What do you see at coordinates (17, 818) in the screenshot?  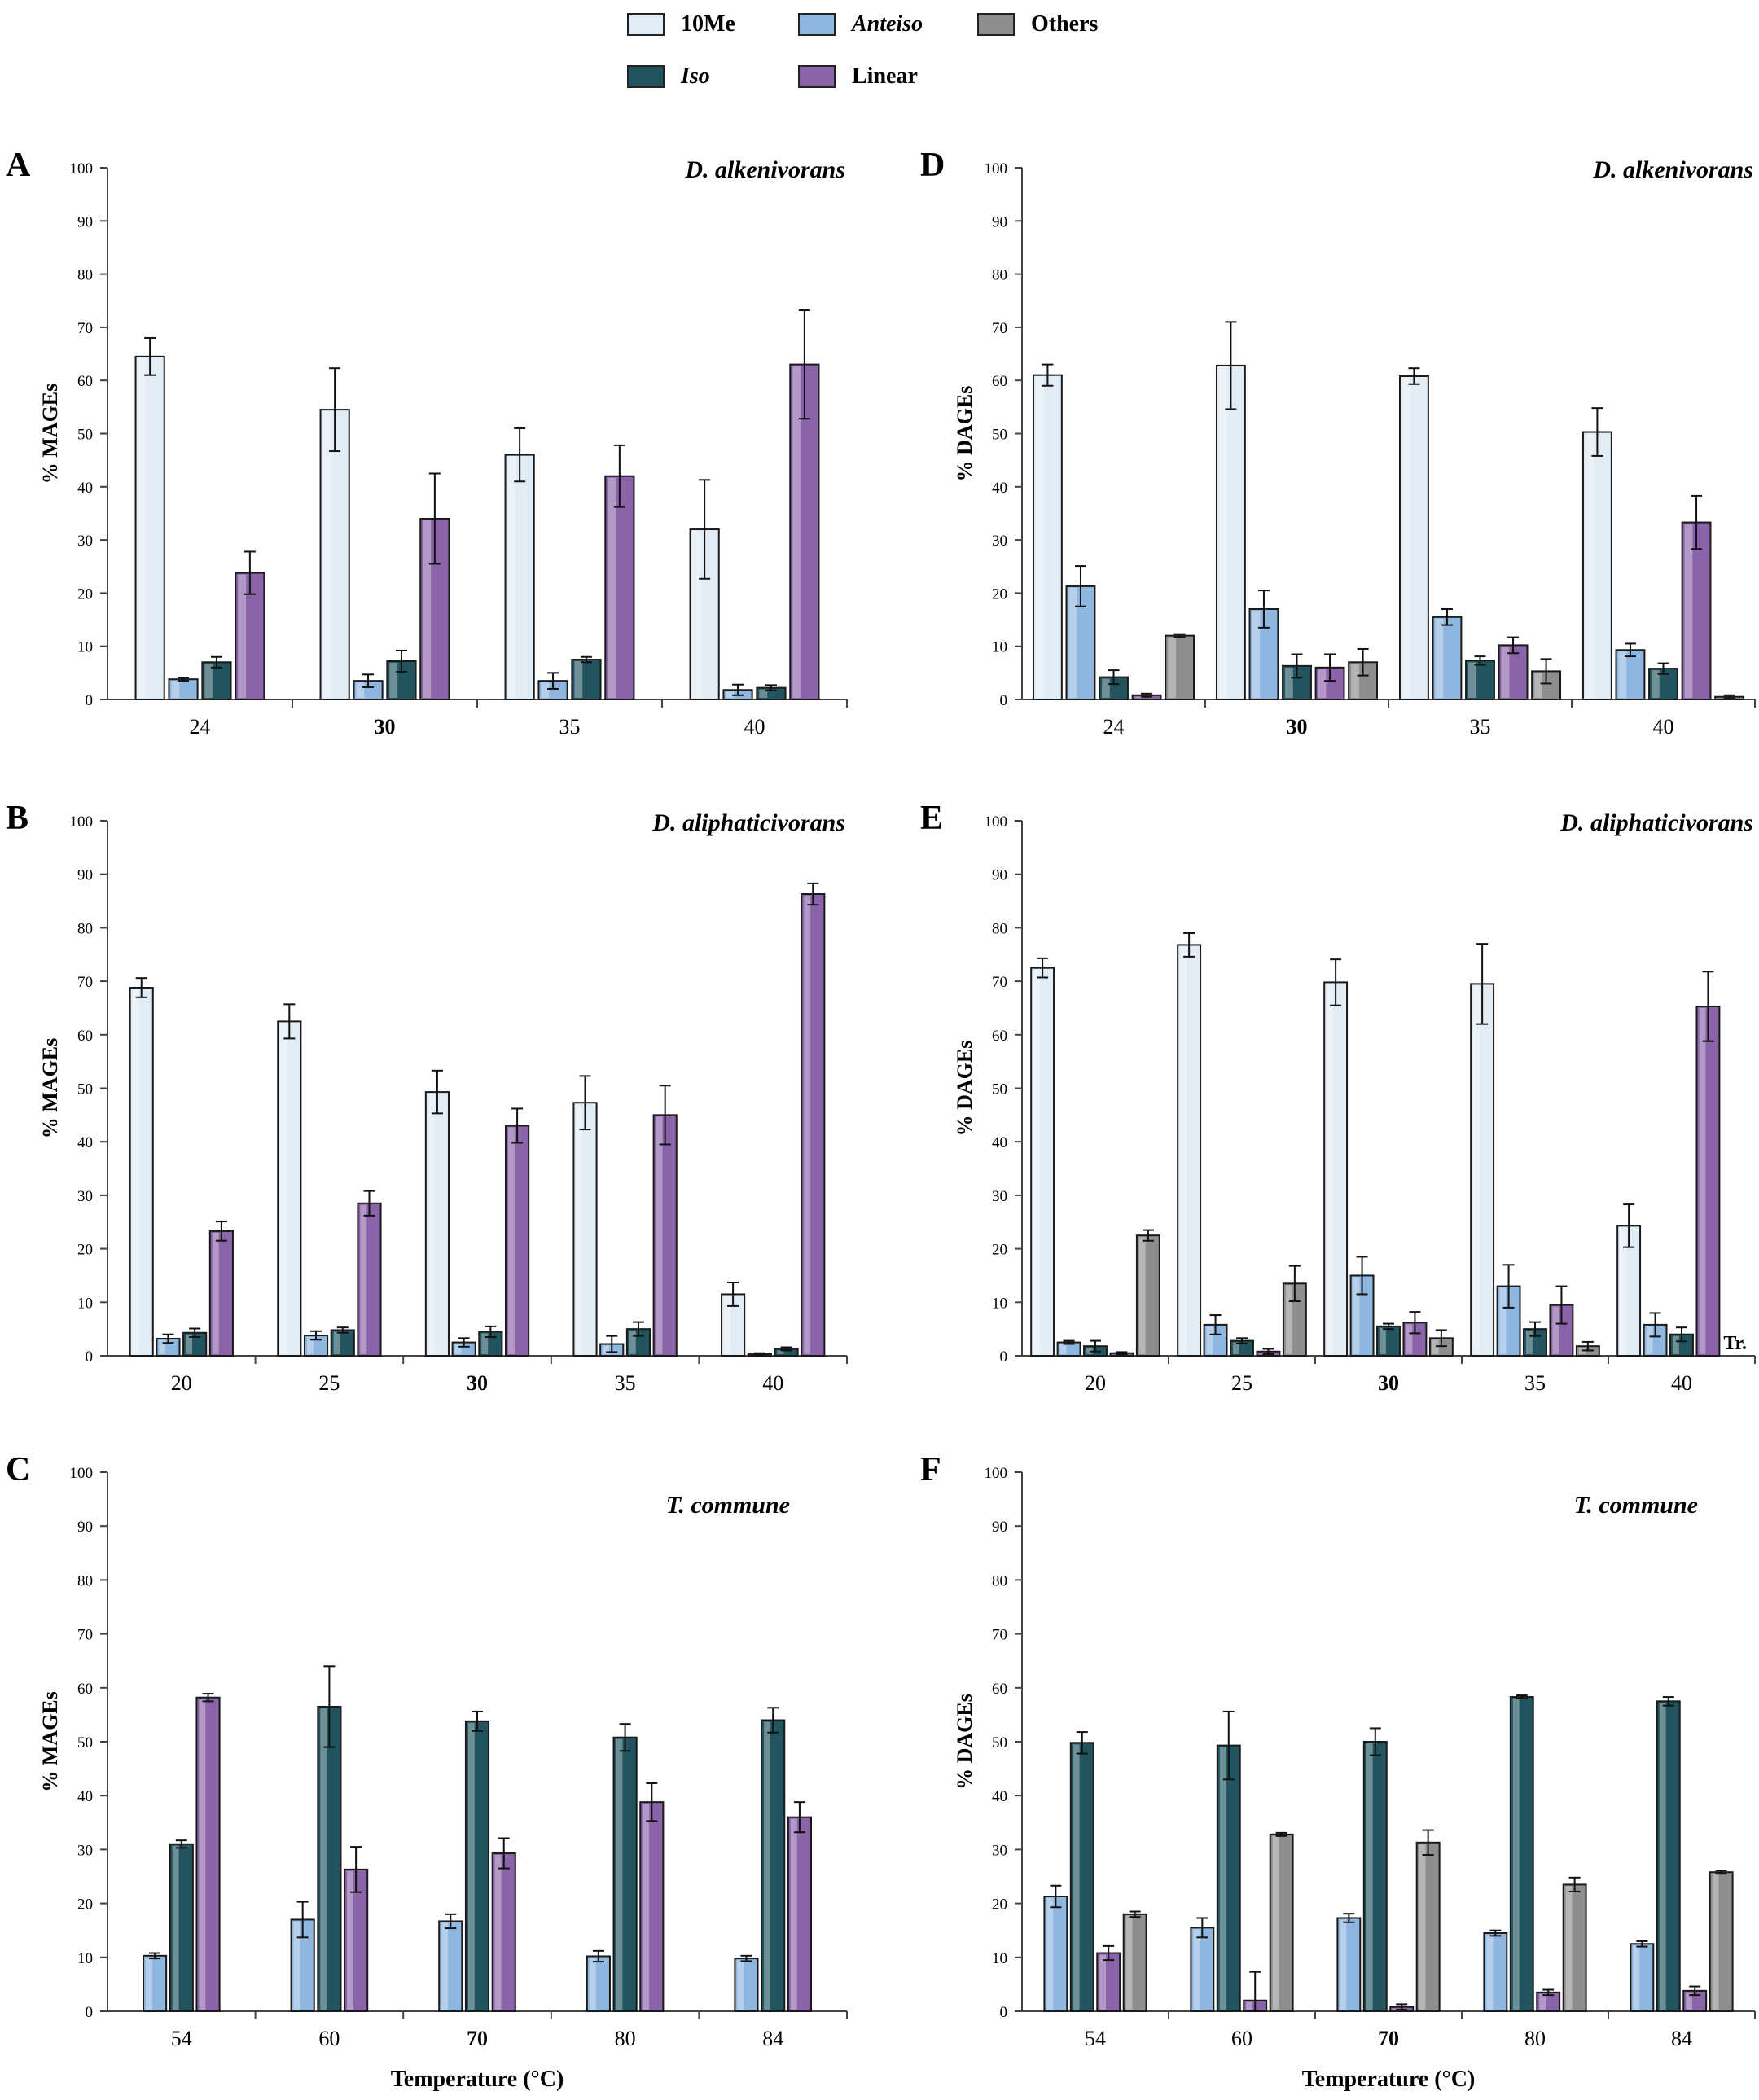 I see `panel-letter: B` at bounding box center [17, 818].